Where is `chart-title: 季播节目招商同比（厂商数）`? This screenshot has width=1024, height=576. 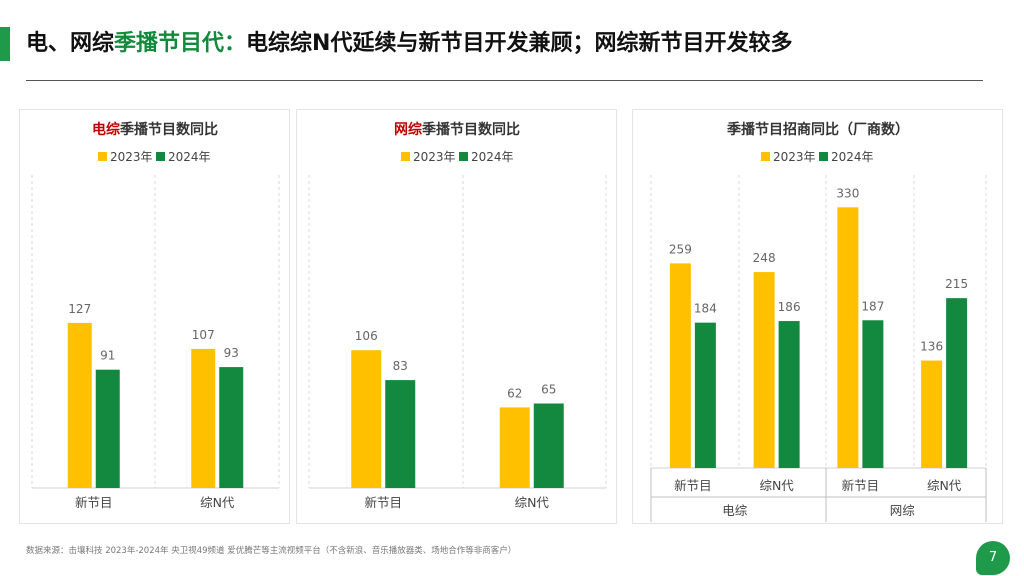 chart-title: 季播节目招商同比（厂商数） is located at coordinates (817, 129).